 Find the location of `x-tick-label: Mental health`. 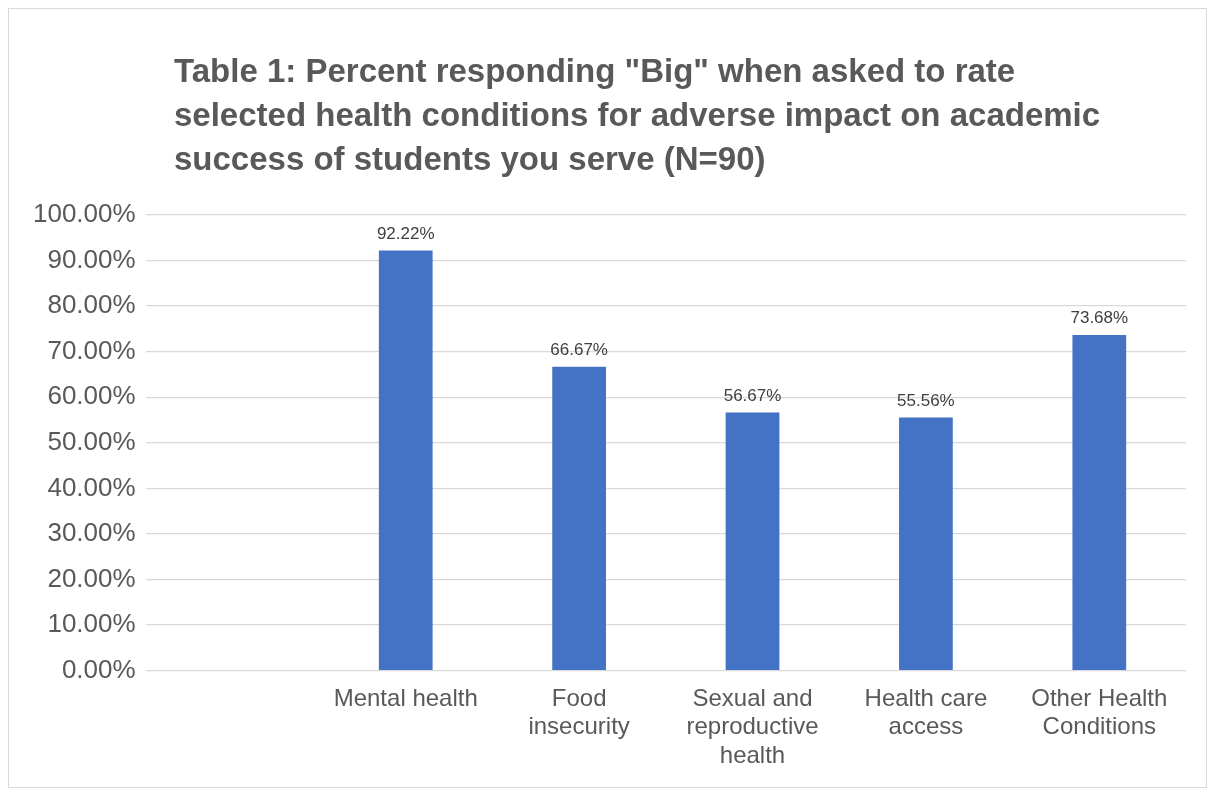

x-tick-label: Mental health is located at coordinates (405, 697).